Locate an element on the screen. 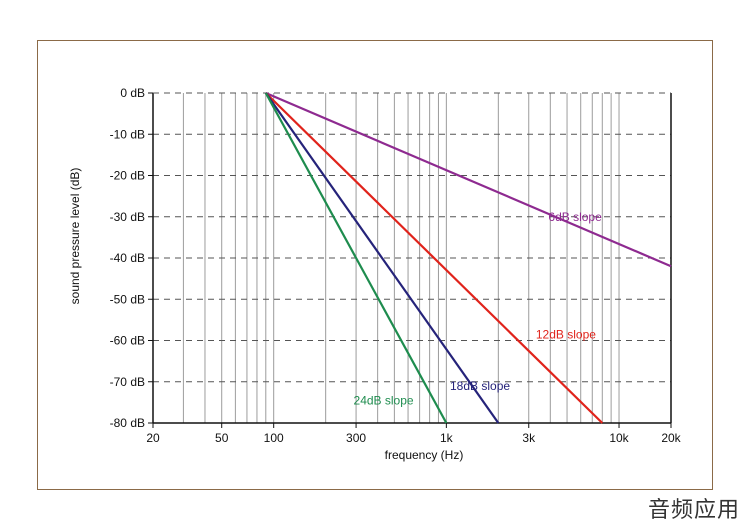 This screenshot has height=532, width=752. y-axis-label: sound pressure level (dB) is located at coordinates (75, 236).